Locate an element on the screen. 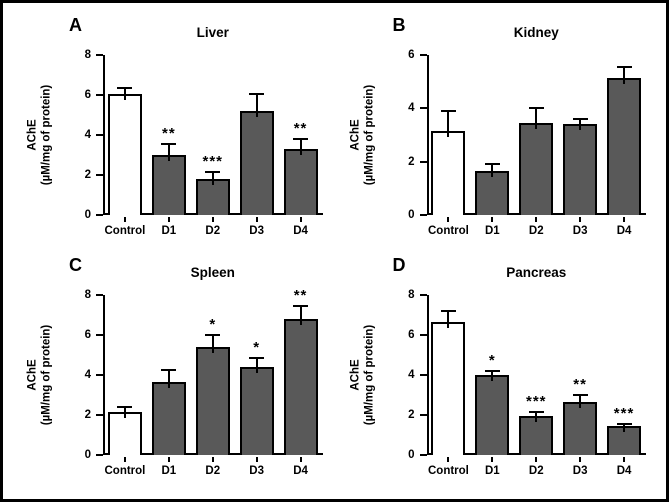 Image resolution: width=669 pixels, height=502 pixels. significance-stars: * is located at coordinates (257, 347).